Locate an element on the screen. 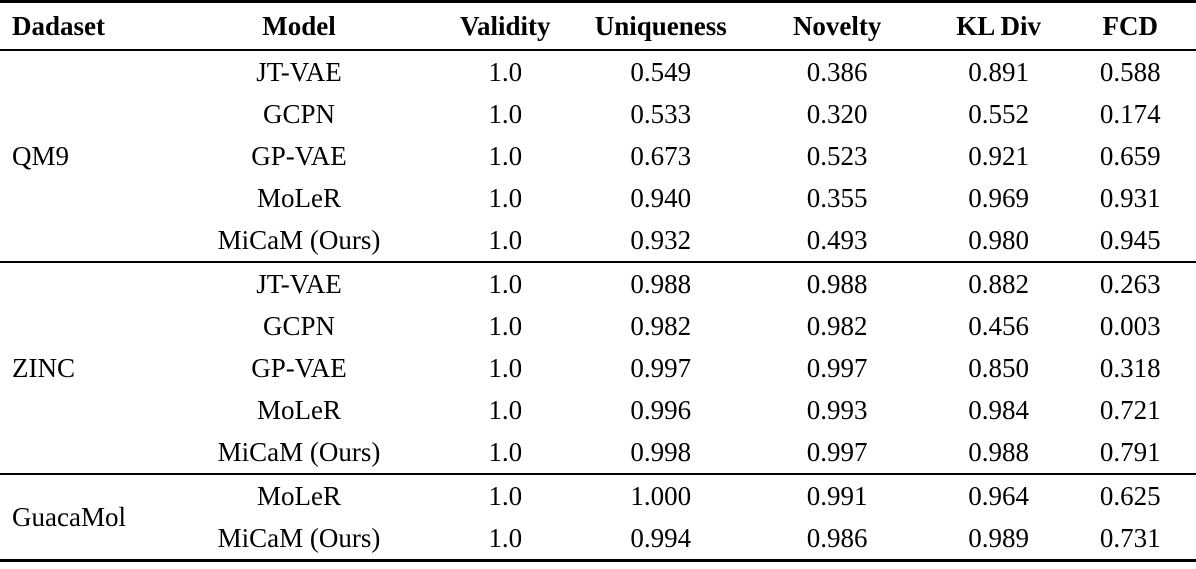  table-row: MiCaM (Ours) 1.0 0.932 0.493 0.980 0.945 is located at coordinates (598, 240).